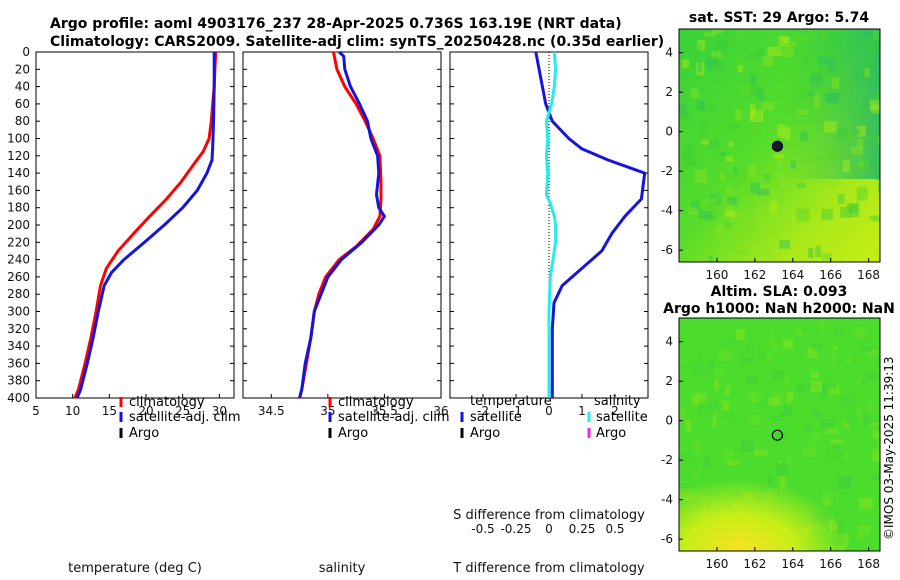 Image resolution: width=900 pixels, height=580 pixels. I want to click on x-tick-label: 25, so click(182, 411).